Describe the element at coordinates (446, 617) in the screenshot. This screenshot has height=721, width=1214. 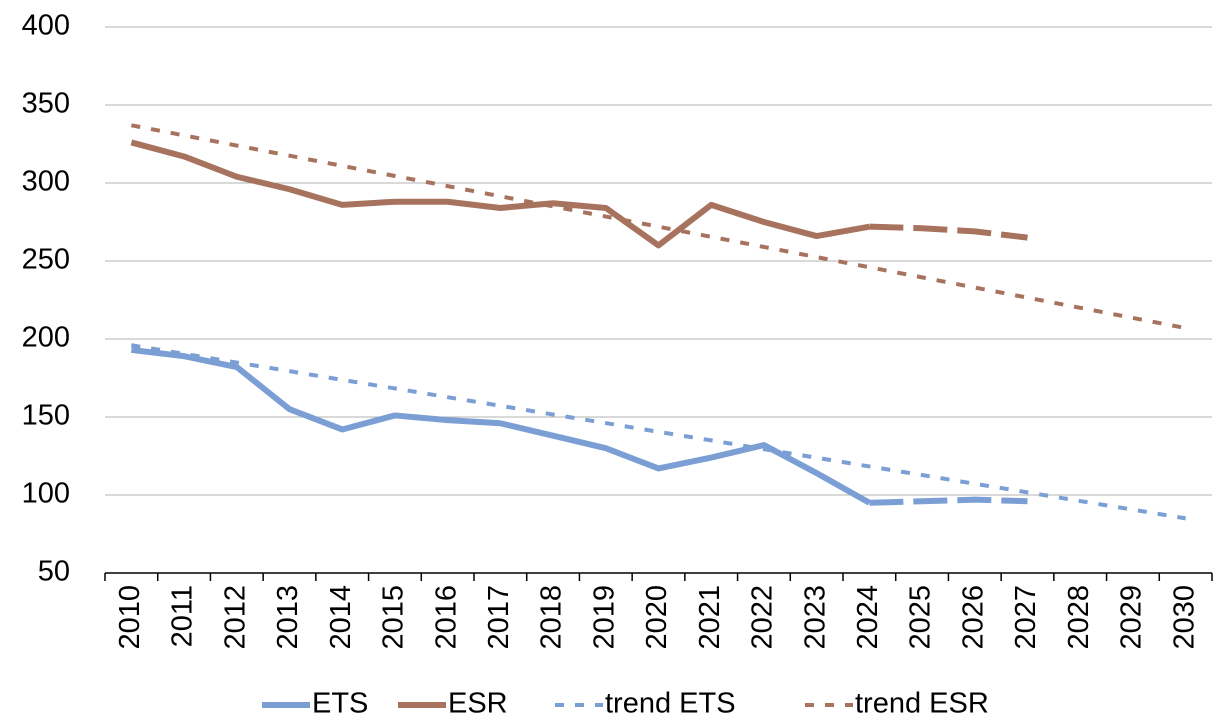
I see `x-tick-label: 2016` at that location.